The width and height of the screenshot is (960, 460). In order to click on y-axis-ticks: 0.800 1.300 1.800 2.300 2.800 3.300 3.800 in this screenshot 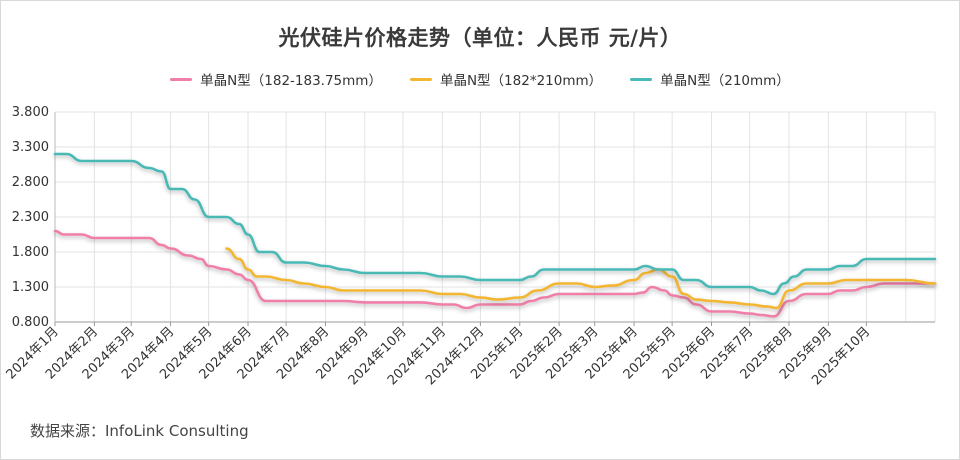, I will do `click(30, 217)`.